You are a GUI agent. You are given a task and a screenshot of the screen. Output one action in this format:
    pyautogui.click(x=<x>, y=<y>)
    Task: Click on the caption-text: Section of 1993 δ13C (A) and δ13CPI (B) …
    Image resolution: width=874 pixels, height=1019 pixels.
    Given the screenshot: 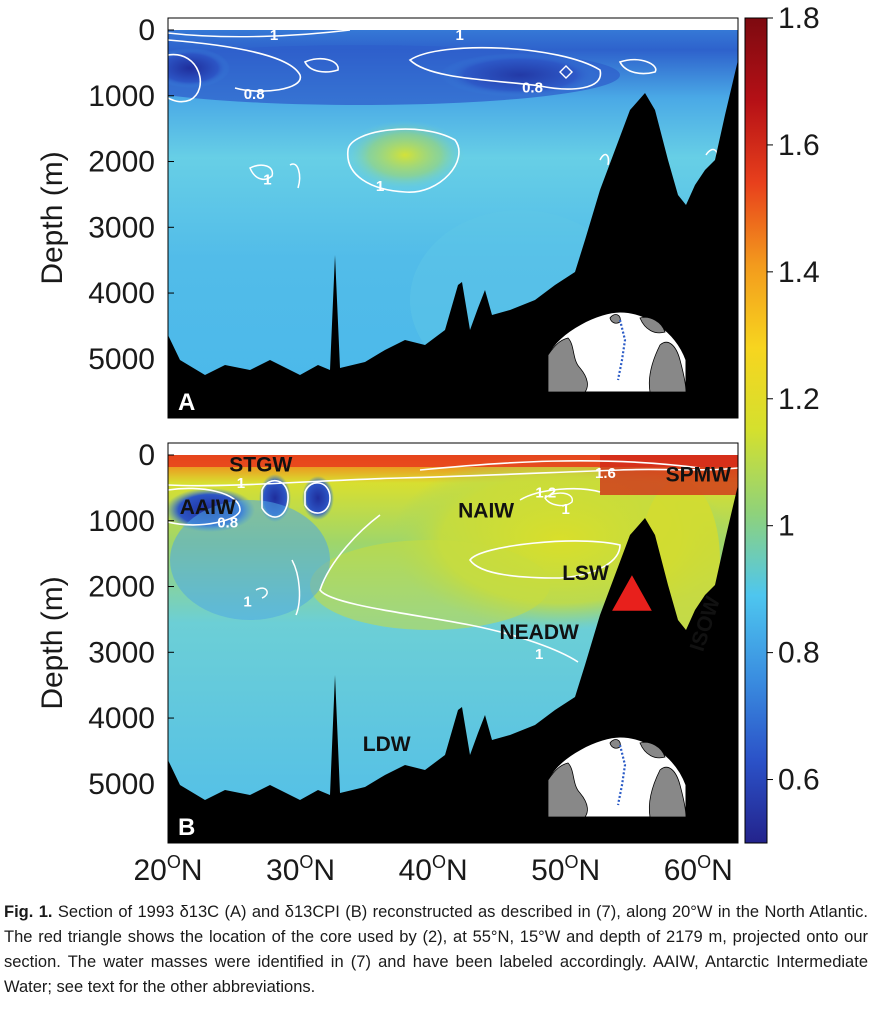 What is the action you would take?
    pyautogui.click(x=436, y=949)
    